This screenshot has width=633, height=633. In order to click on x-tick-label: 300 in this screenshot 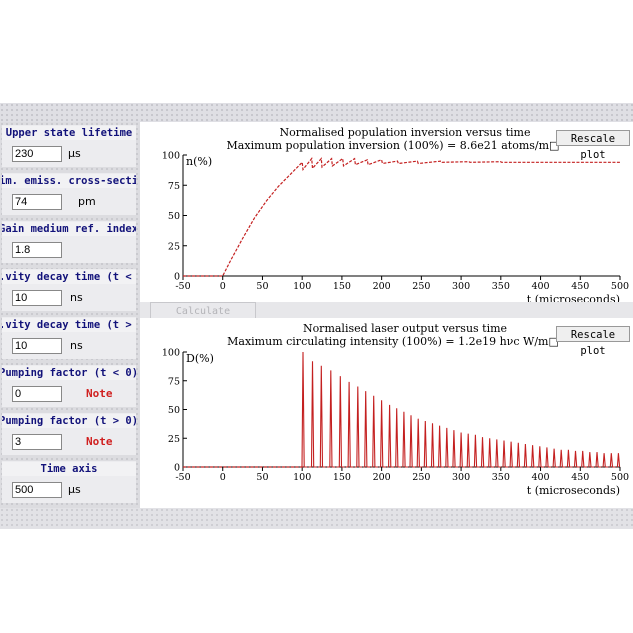, I will do `click(461, 286)`.